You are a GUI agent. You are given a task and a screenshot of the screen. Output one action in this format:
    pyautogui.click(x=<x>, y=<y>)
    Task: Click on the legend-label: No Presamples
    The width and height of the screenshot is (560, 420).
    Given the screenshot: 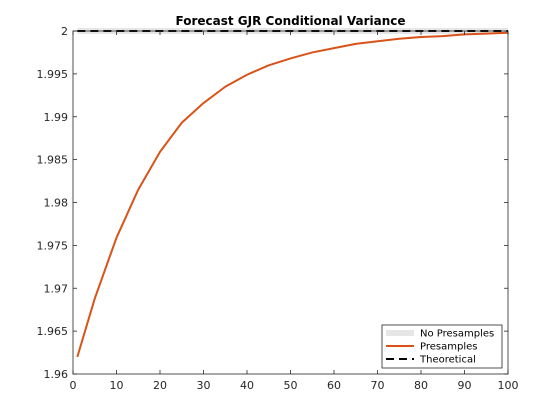 What is the action you would take?
    pyautogui.click(x=457, y=334)
    